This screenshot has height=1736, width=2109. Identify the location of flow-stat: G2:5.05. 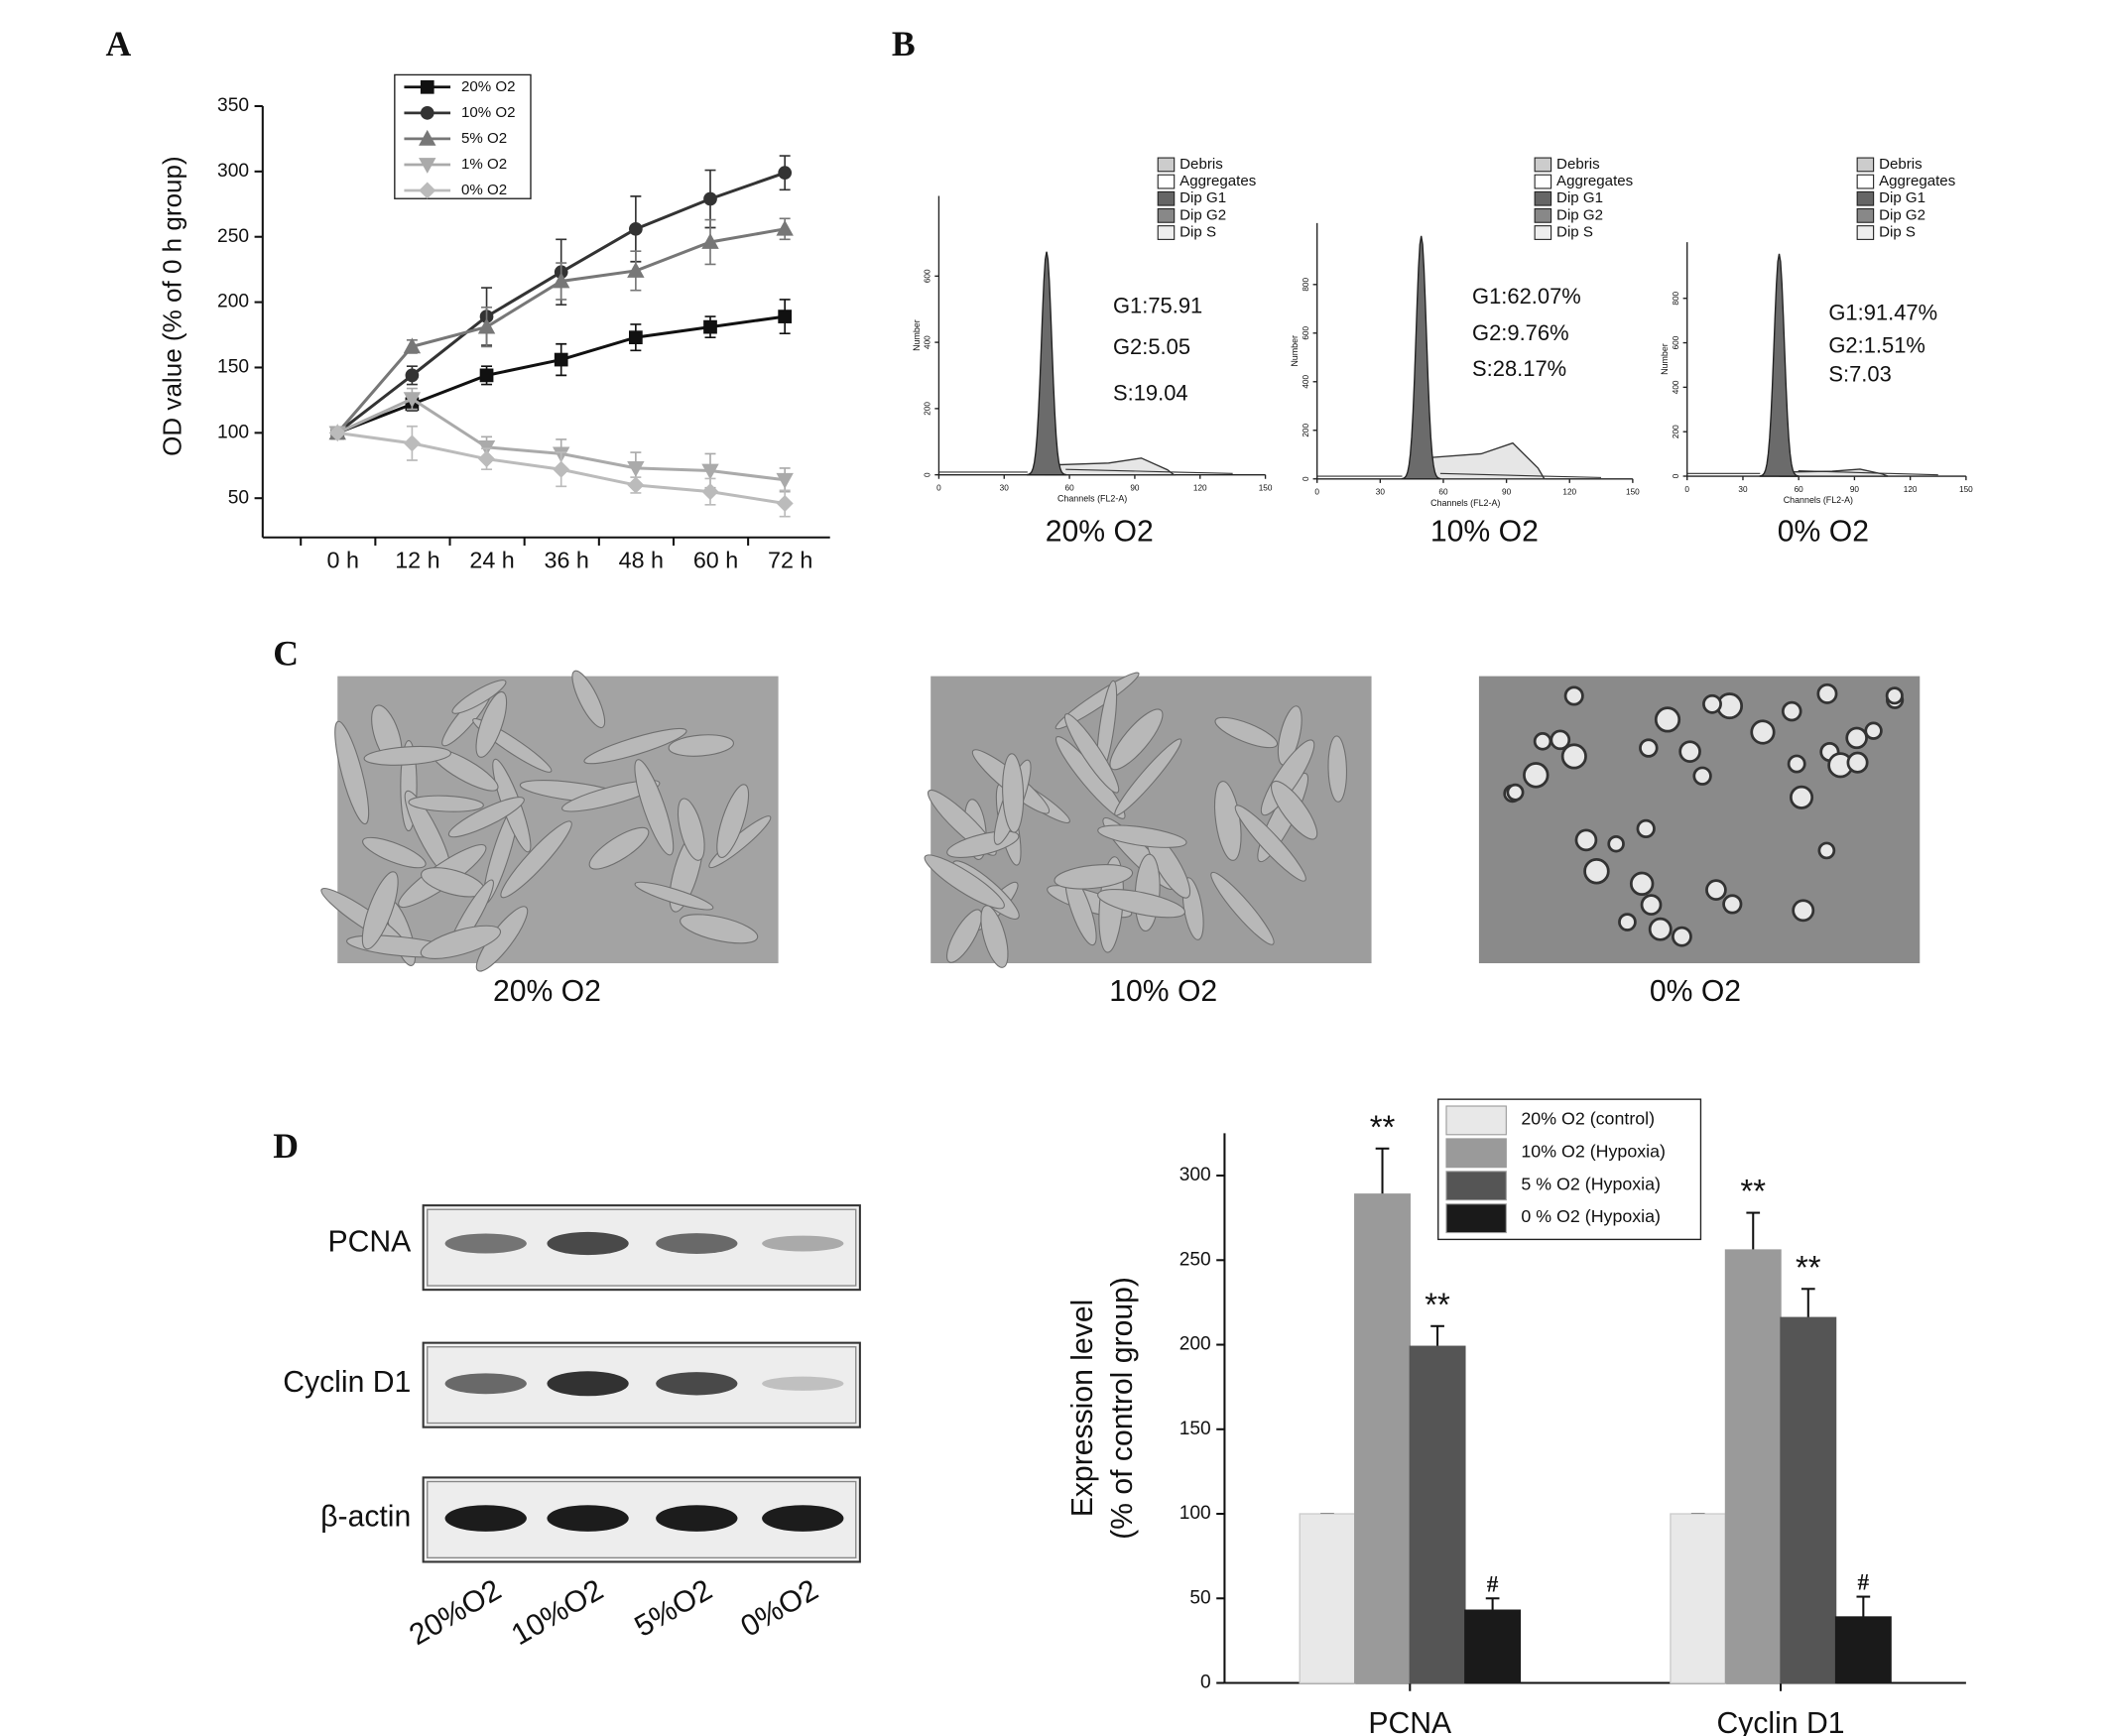
(1151, 346).